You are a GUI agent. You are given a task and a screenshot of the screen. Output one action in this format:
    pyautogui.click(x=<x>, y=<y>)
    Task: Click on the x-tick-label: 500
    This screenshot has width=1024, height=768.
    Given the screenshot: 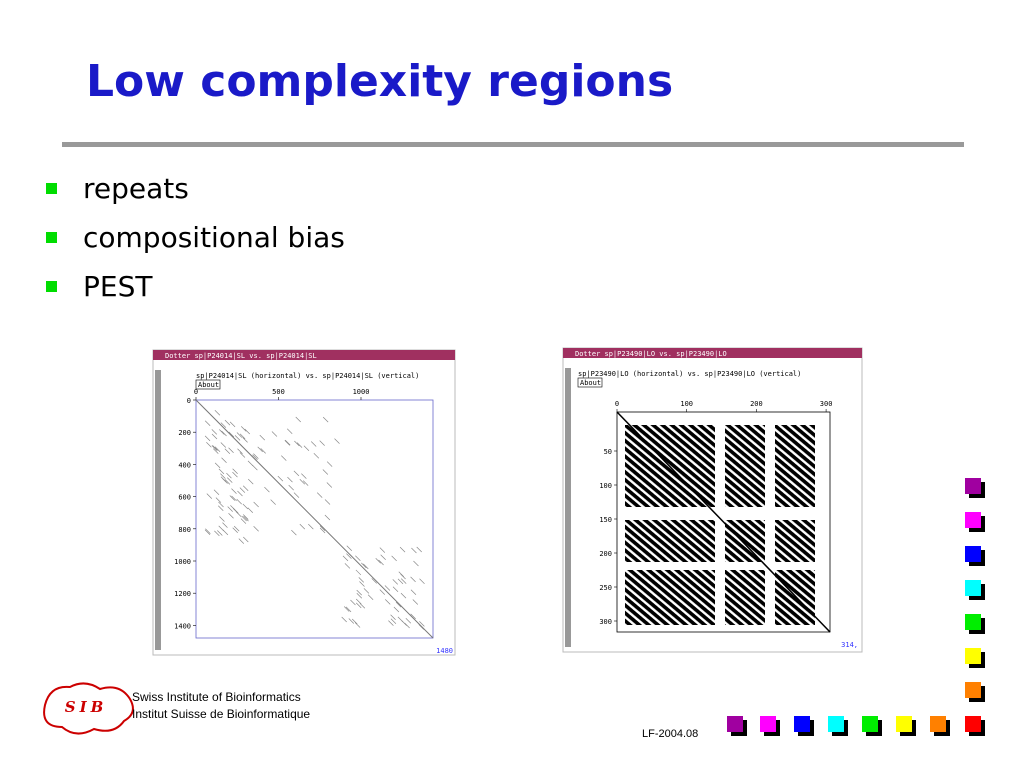 What is the action you would take?
    pyautogui.click(x=278, y=392)
    